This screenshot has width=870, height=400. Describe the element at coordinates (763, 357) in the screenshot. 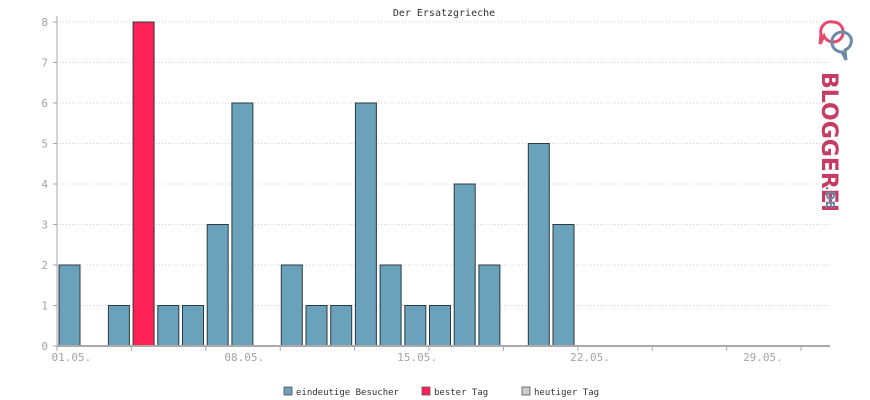

I see `x-tick-label: 29.05.` at that location.